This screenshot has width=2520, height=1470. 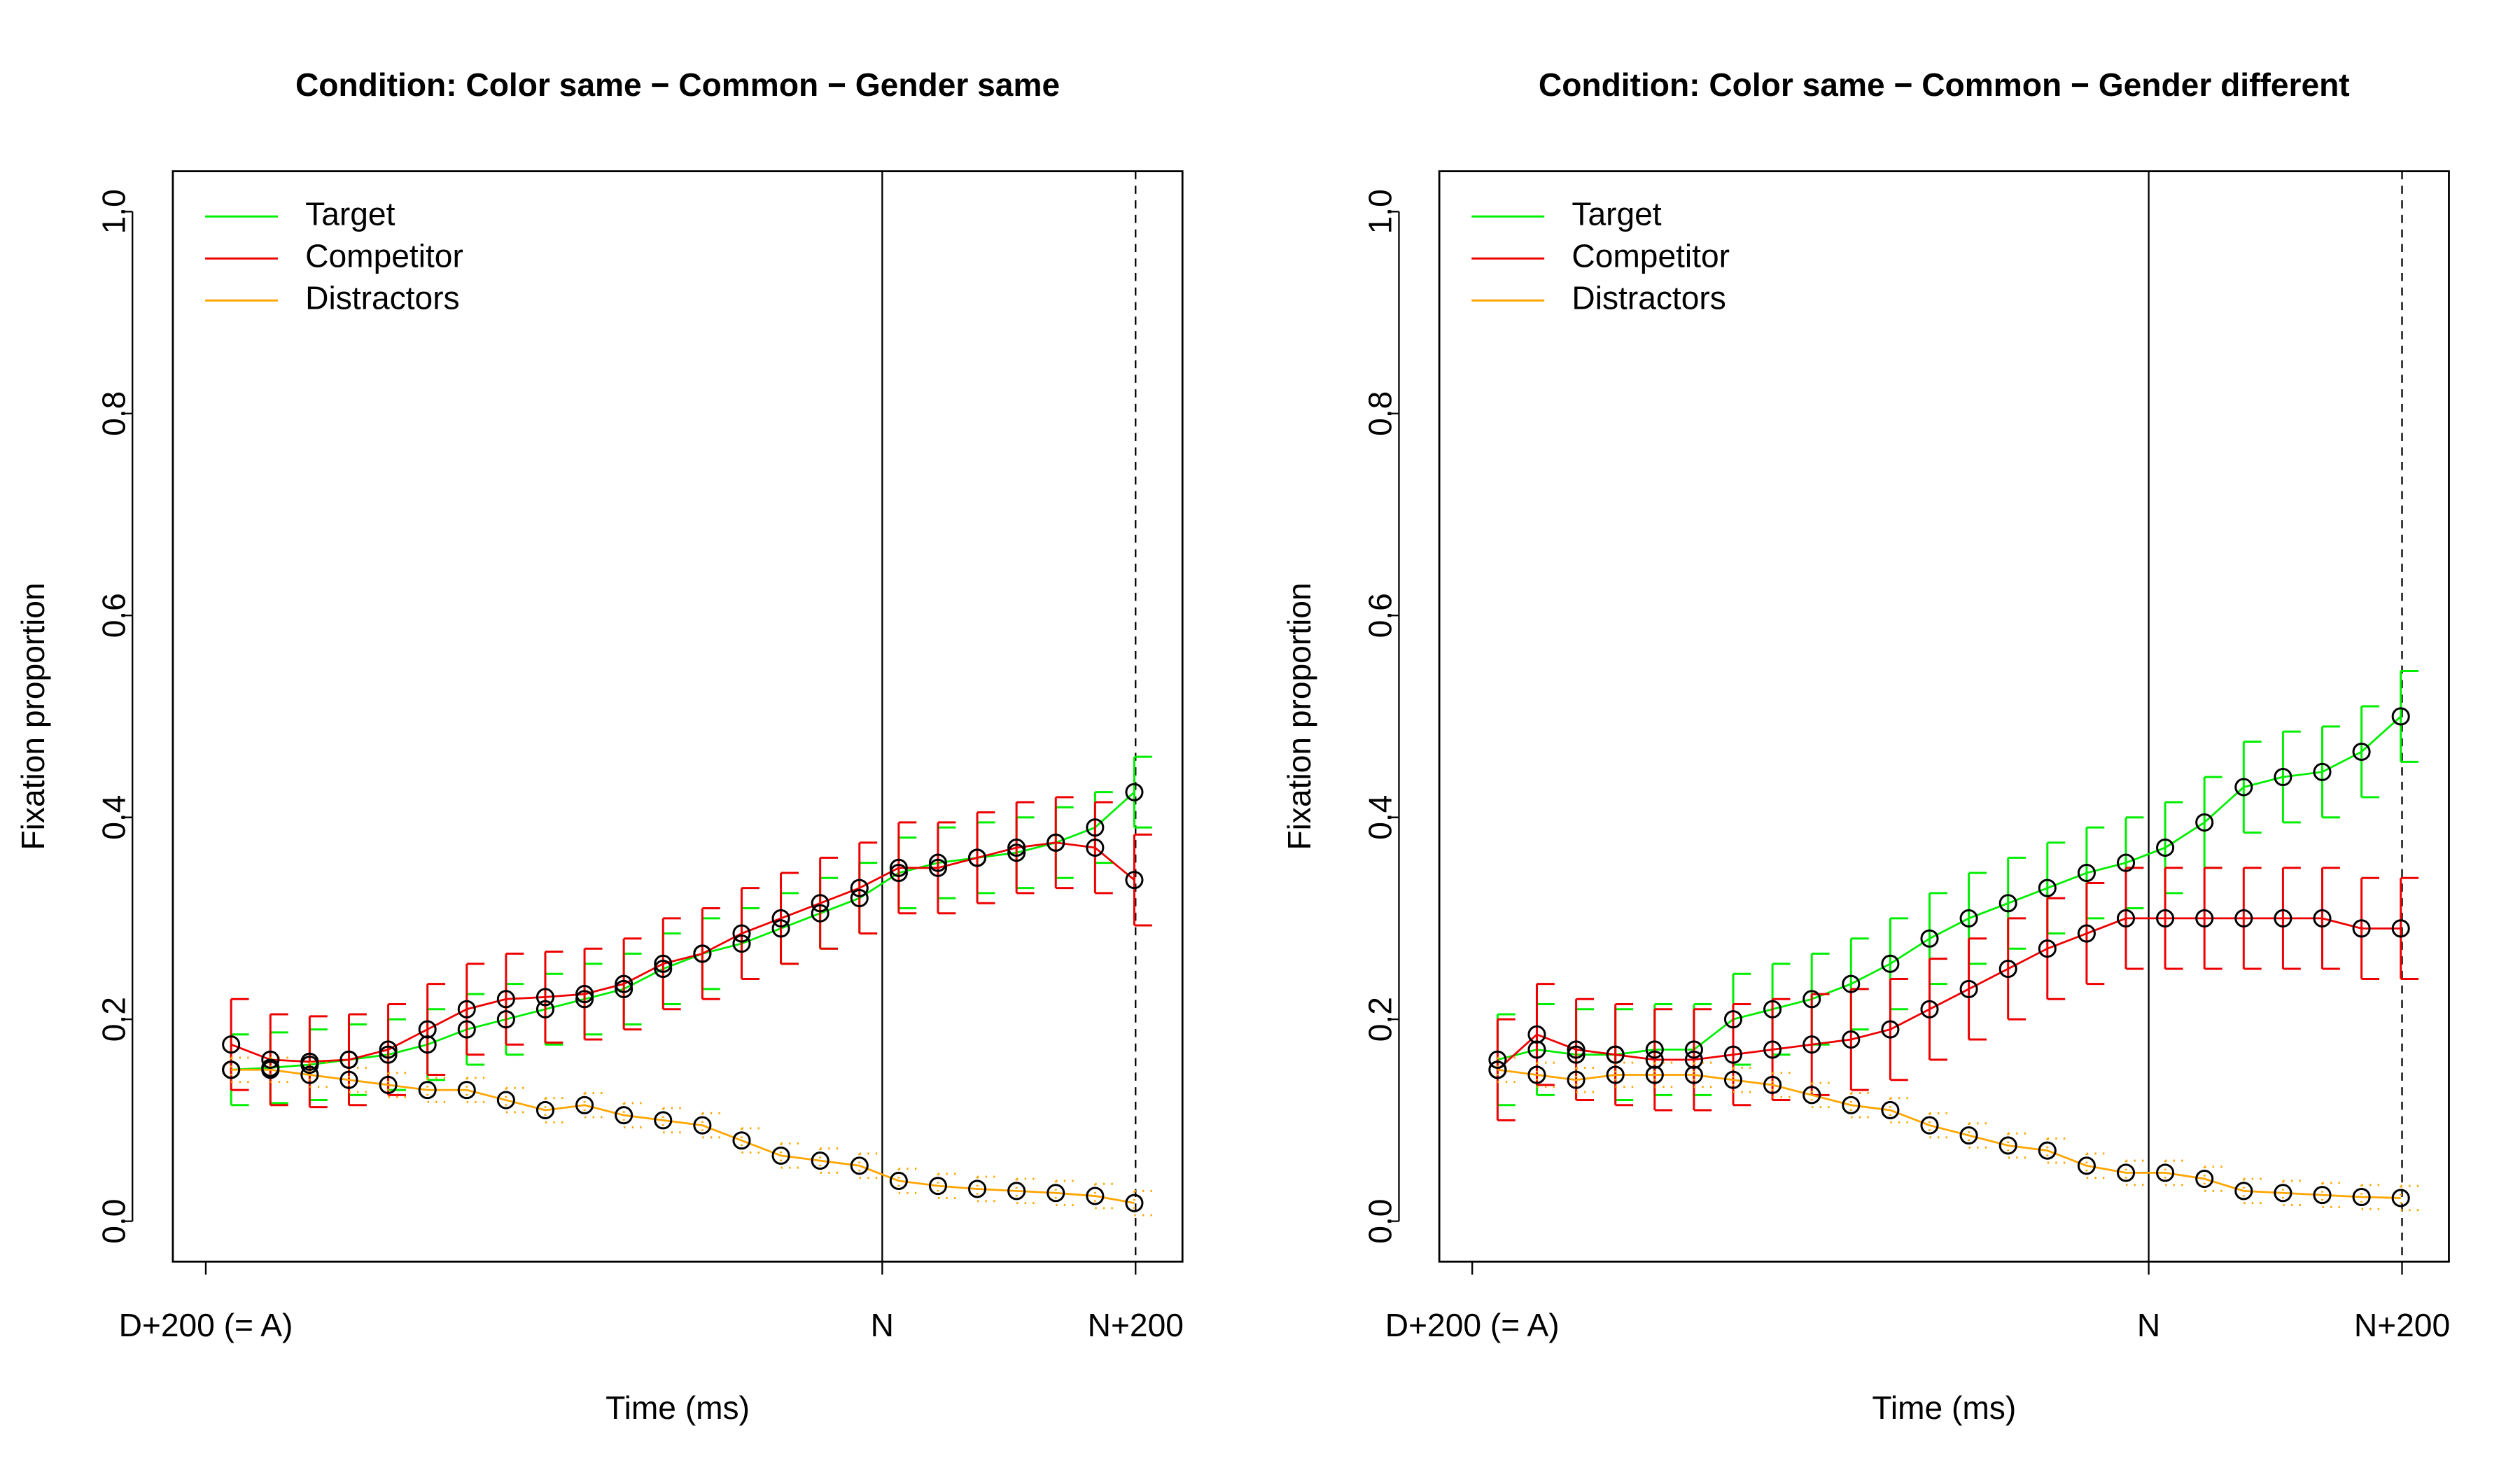 I want to click on y-tick-label: 0.4, so click(x=113, y=817).